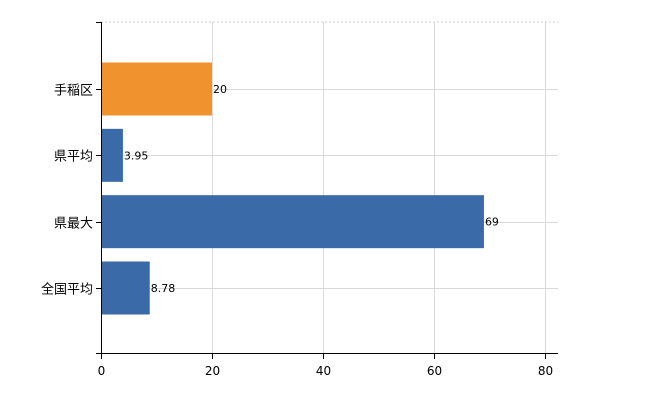 The image size is (650, 400). What do you see at coordinates (163, 288) in the screenshot?
I see `data-label: 8.78` at bounding box center [163, 288].